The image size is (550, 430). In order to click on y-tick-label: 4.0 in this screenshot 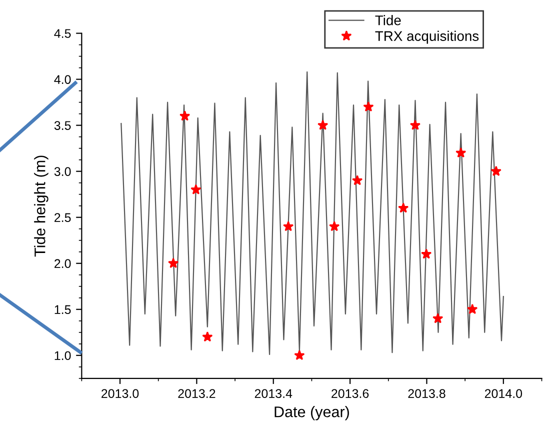, I will do `click(62, 79)`.